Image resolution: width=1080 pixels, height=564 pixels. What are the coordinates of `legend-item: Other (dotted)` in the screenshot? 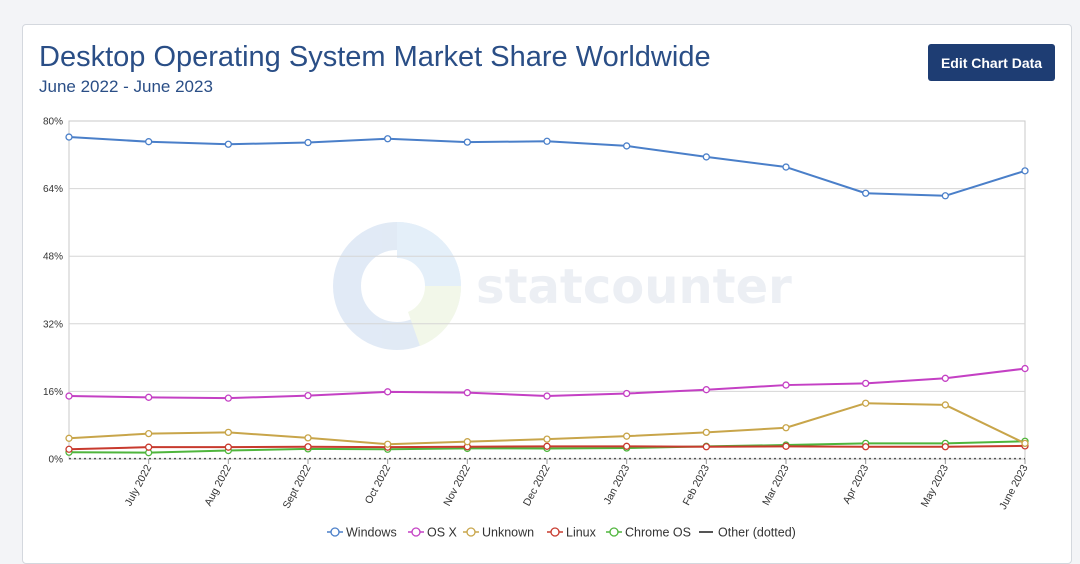 It's located at (747, 533).